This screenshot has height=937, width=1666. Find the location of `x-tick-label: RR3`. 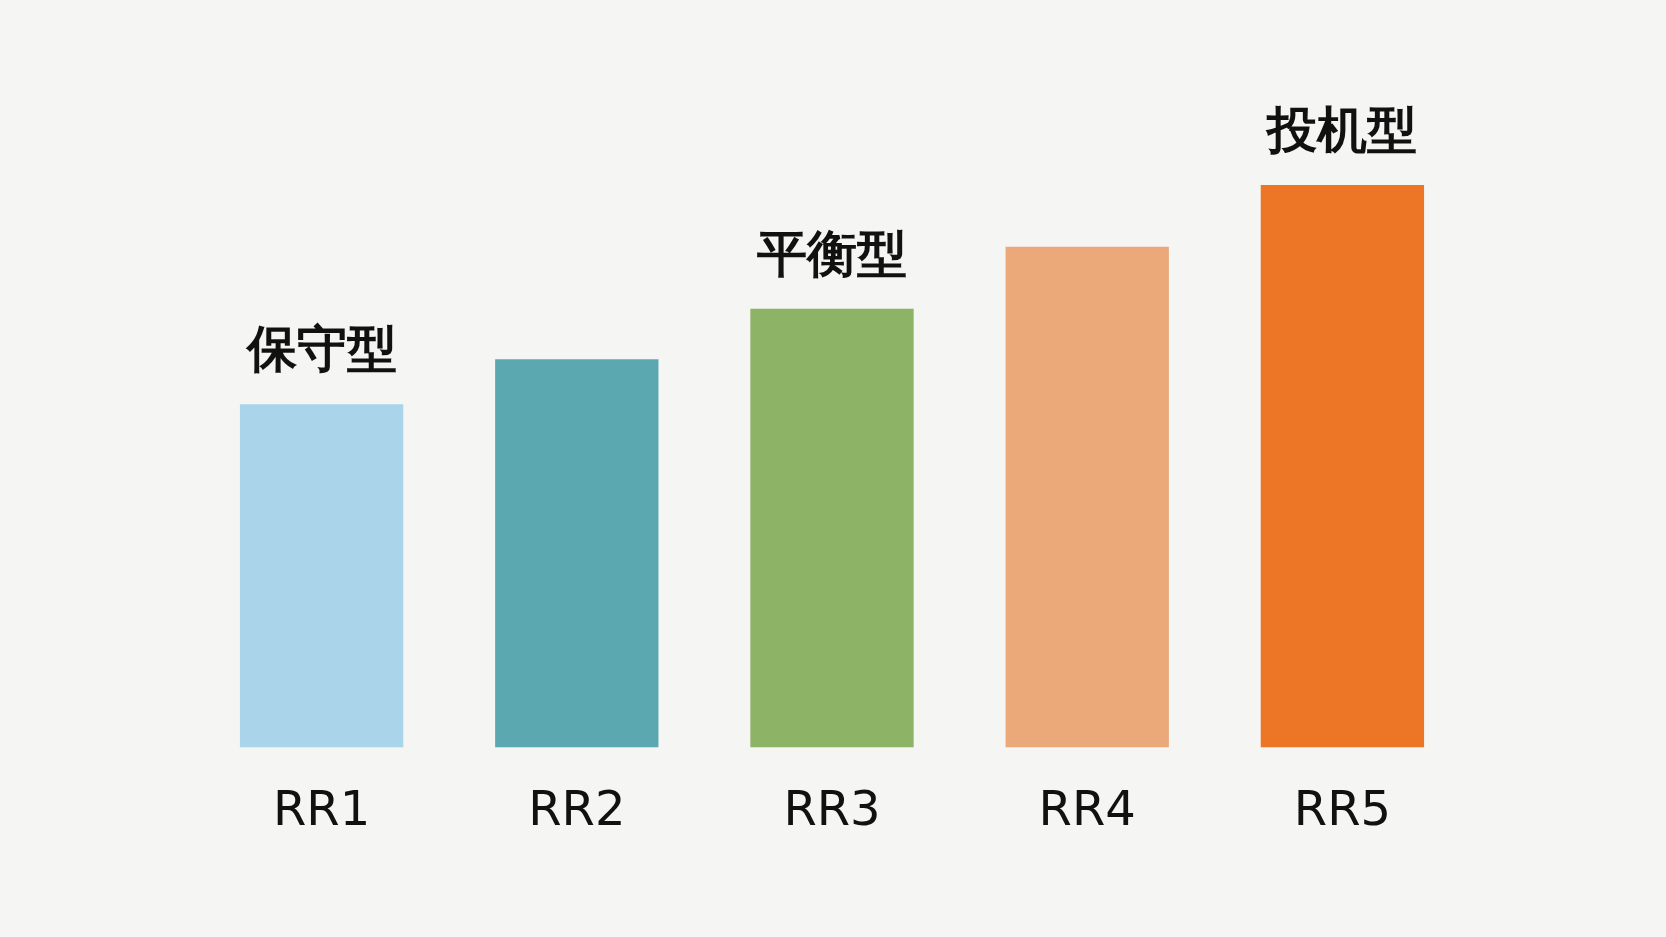

x-tick-label: RR3 is located at coordinates (832, 807).